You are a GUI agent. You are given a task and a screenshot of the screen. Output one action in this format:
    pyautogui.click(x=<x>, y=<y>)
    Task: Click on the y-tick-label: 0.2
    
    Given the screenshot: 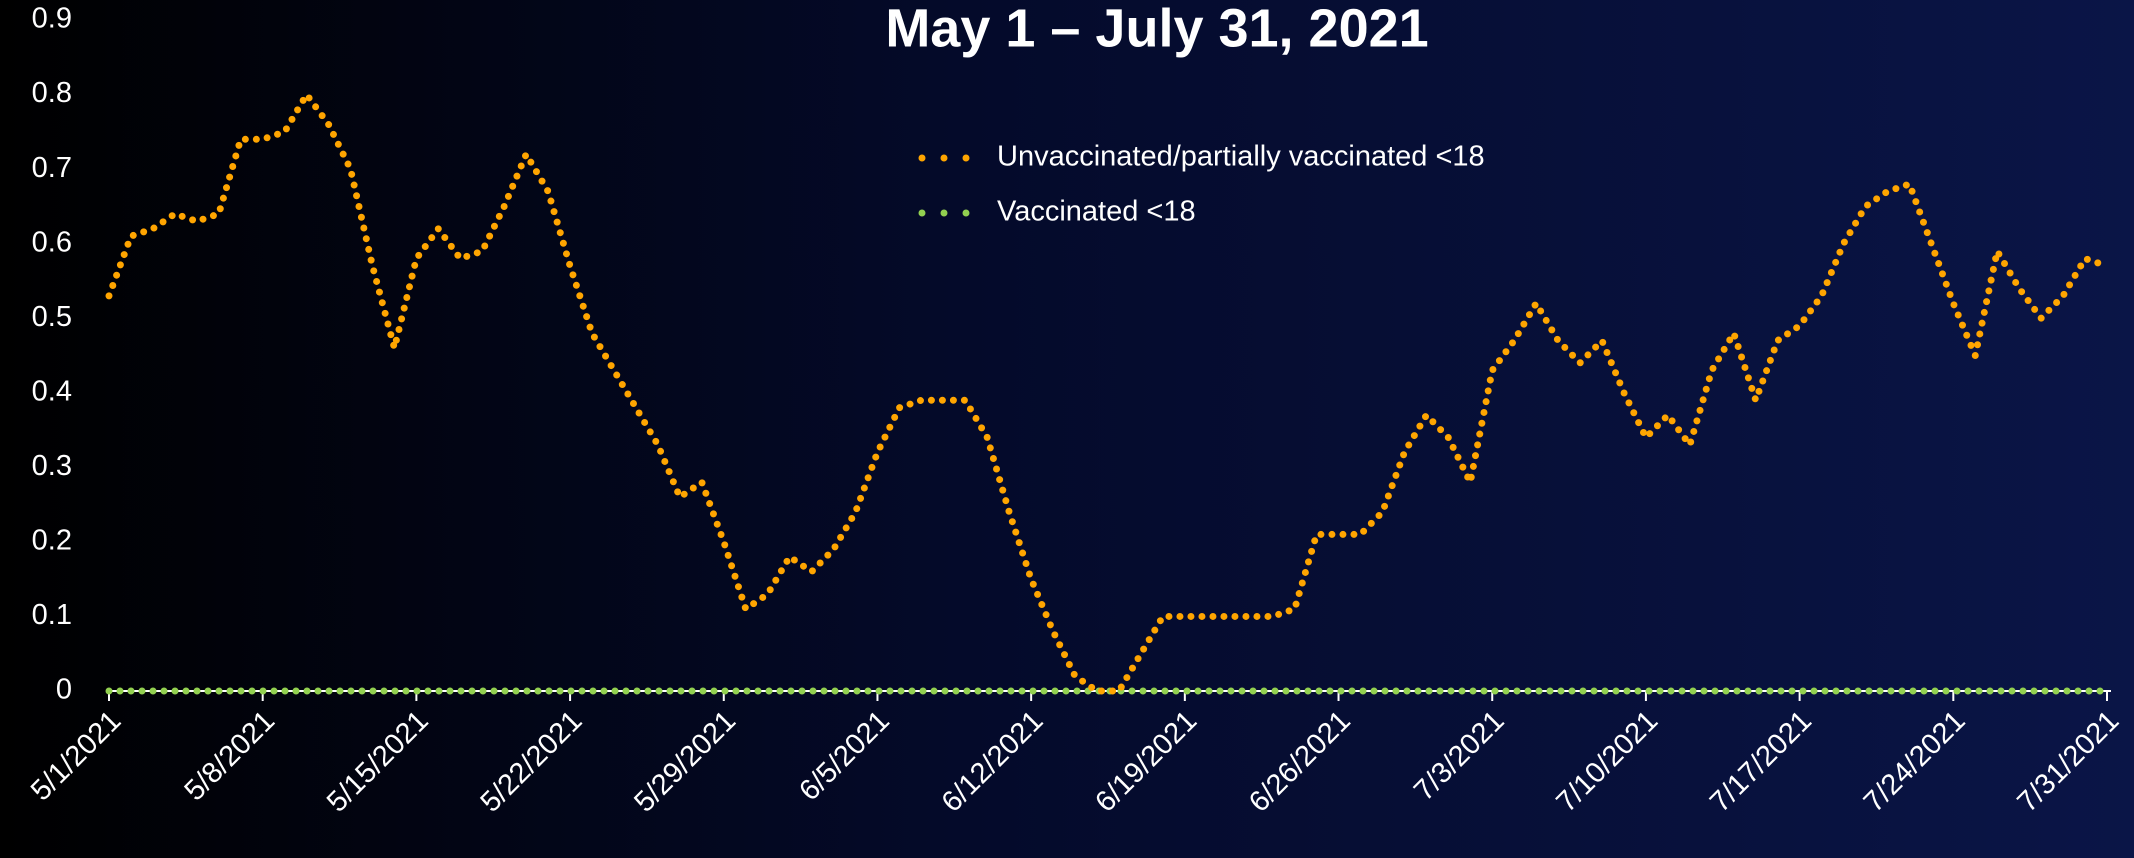 What is the action you would take?
    pyautogui.click(x=52, y=541)
    